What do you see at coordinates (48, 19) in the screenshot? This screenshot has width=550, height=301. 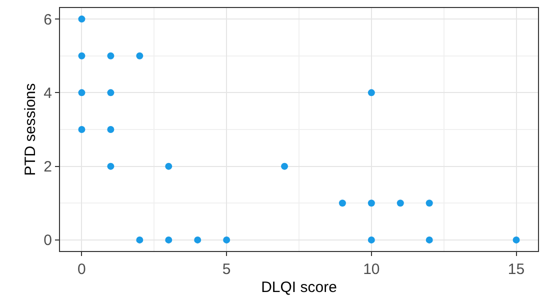 I see `y-tick-label: 6` at bounding box center [48, 19].